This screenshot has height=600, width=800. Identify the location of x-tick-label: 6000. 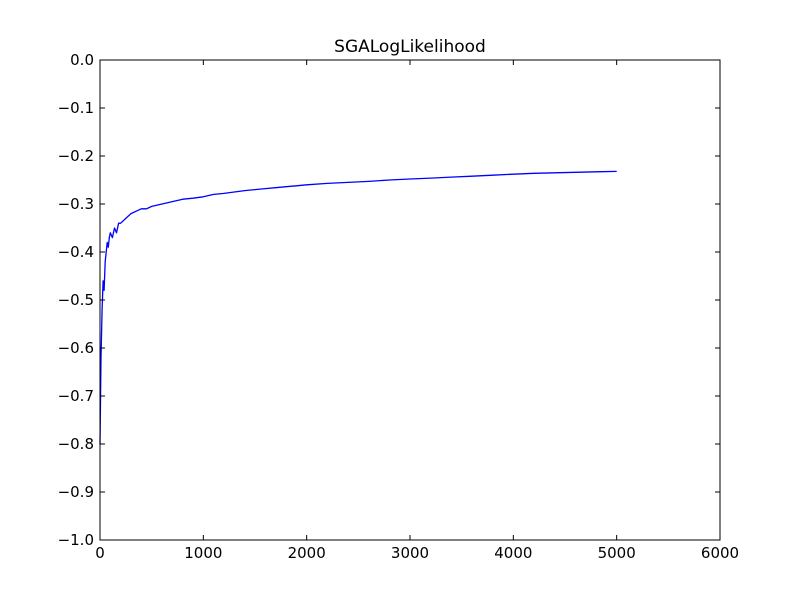
(720, 553).